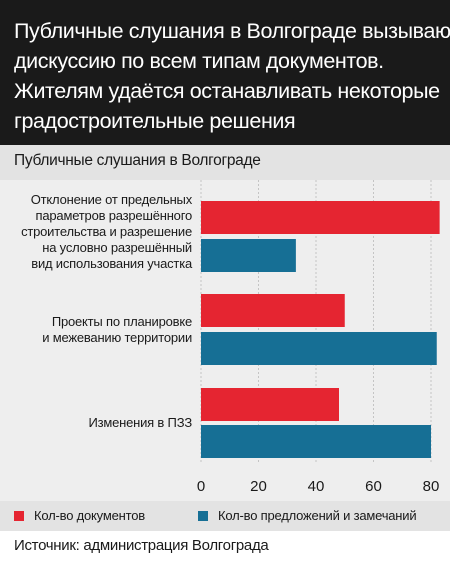 The width and height of the screenshot is (450, 561). I want to click on legend-label-documents: Кол-во документов, so click(89, 515).